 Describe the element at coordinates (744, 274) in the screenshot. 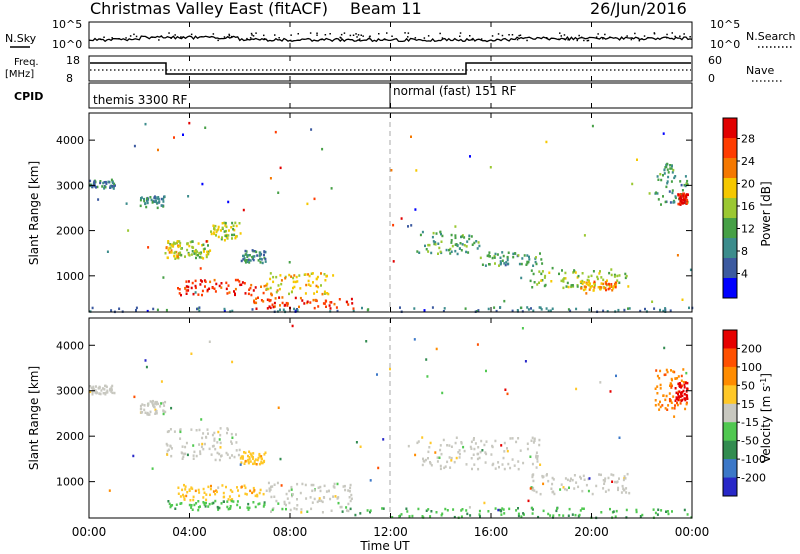

I see `colorbar-tick-label: 4` at that location.